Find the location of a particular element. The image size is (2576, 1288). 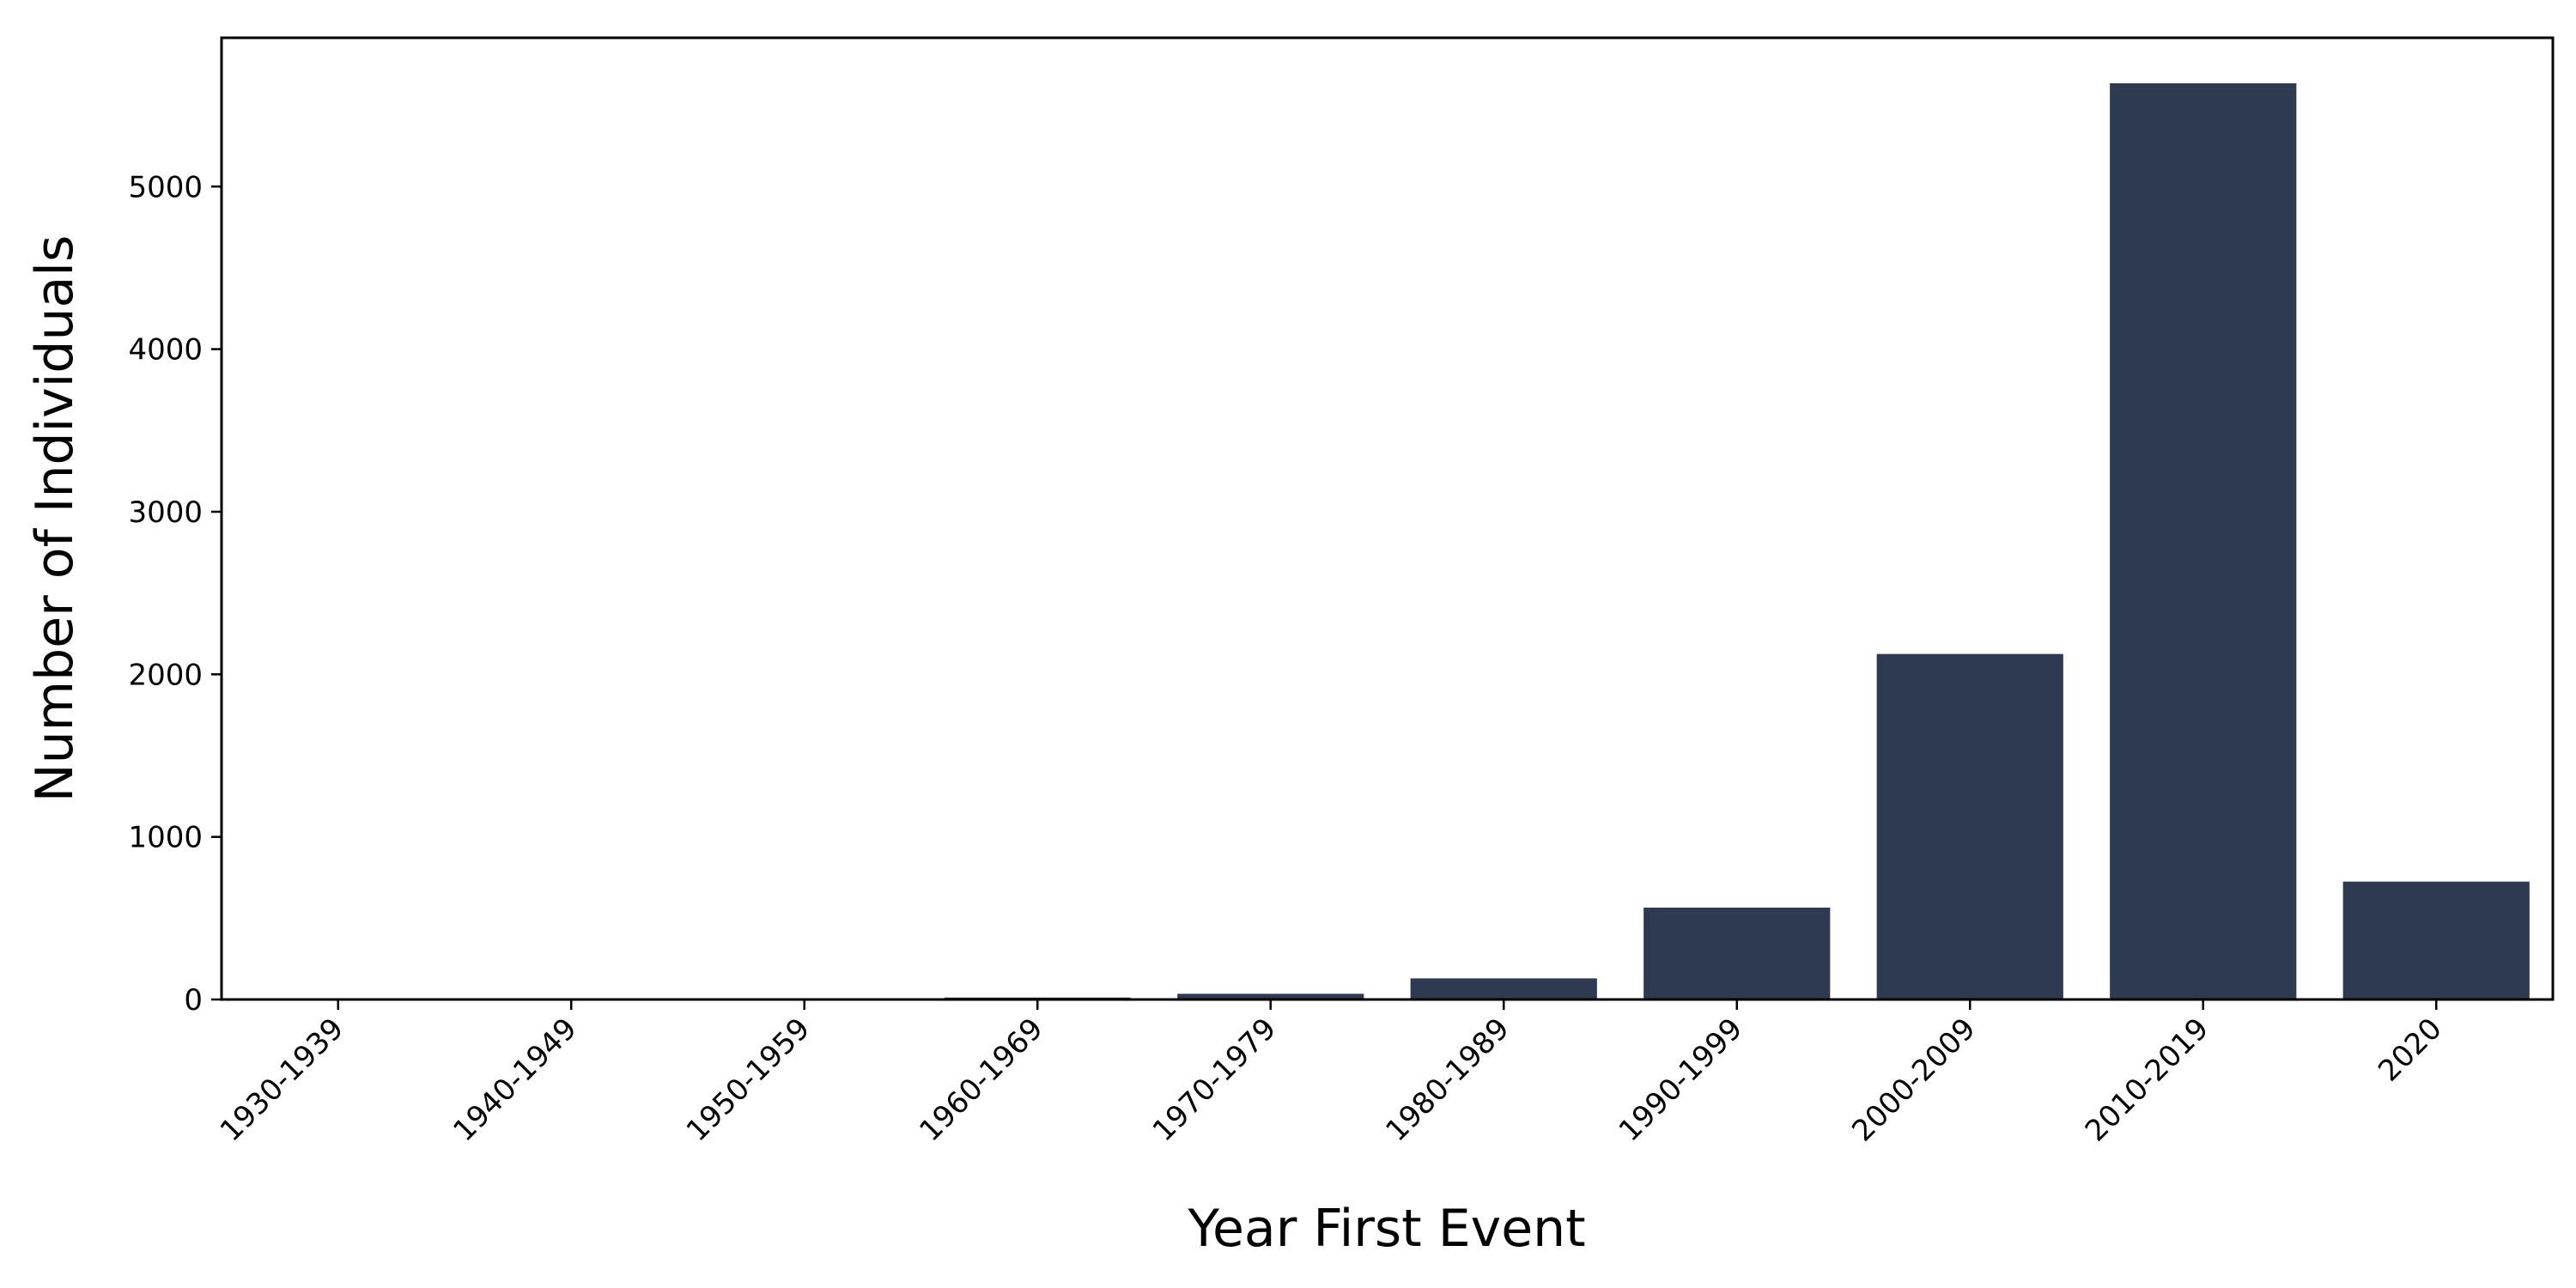

y-tick-label: 1000 is located at coordinates (165, 838).